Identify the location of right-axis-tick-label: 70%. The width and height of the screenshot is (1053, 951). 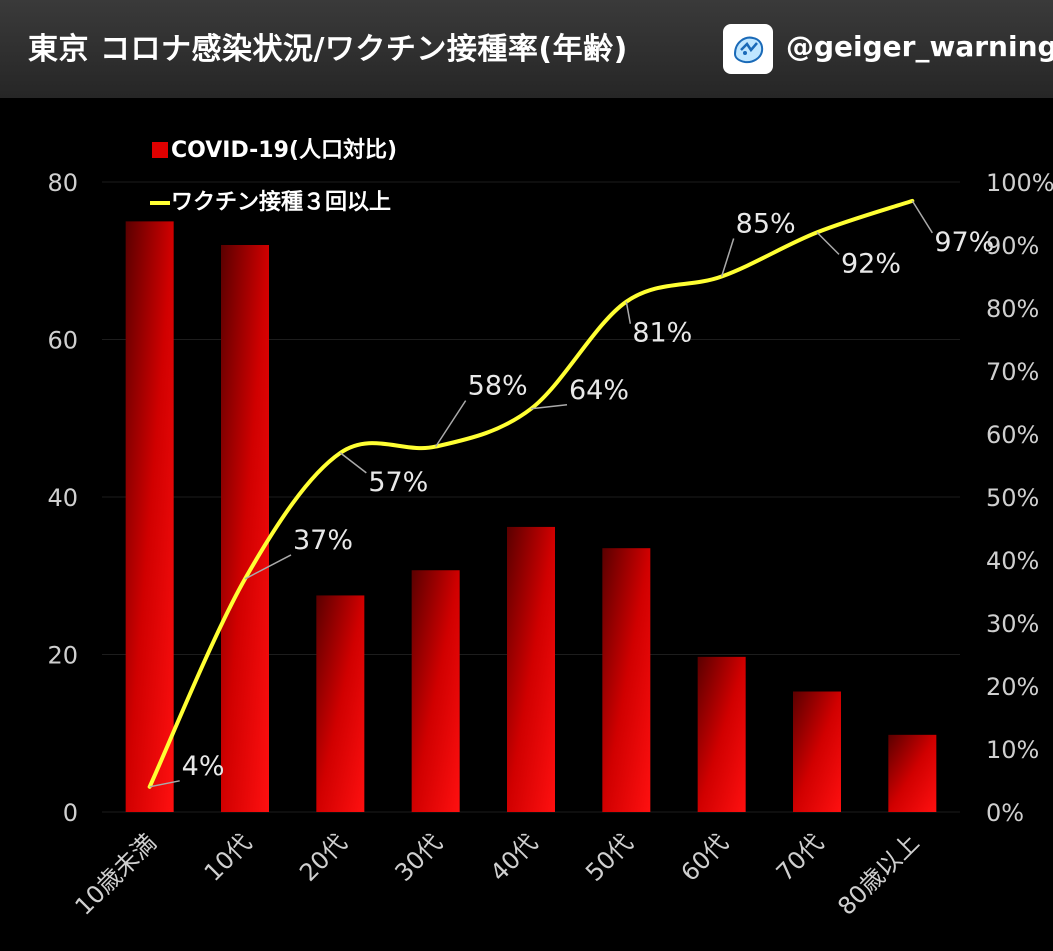
(1012, 372).